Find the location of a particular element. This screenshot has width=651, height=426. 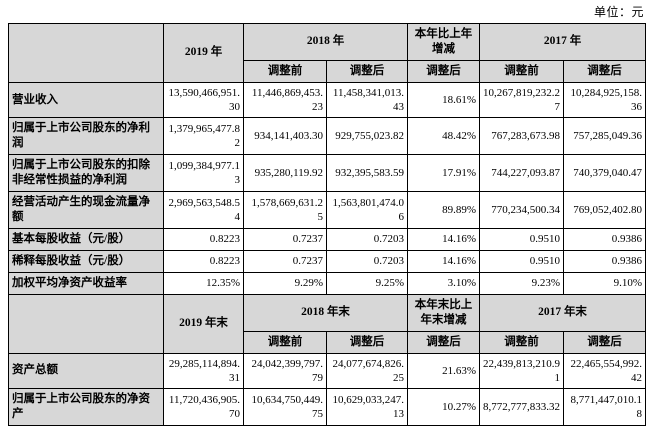

value-cell: 3.10% is located at coordinates (443, 283).